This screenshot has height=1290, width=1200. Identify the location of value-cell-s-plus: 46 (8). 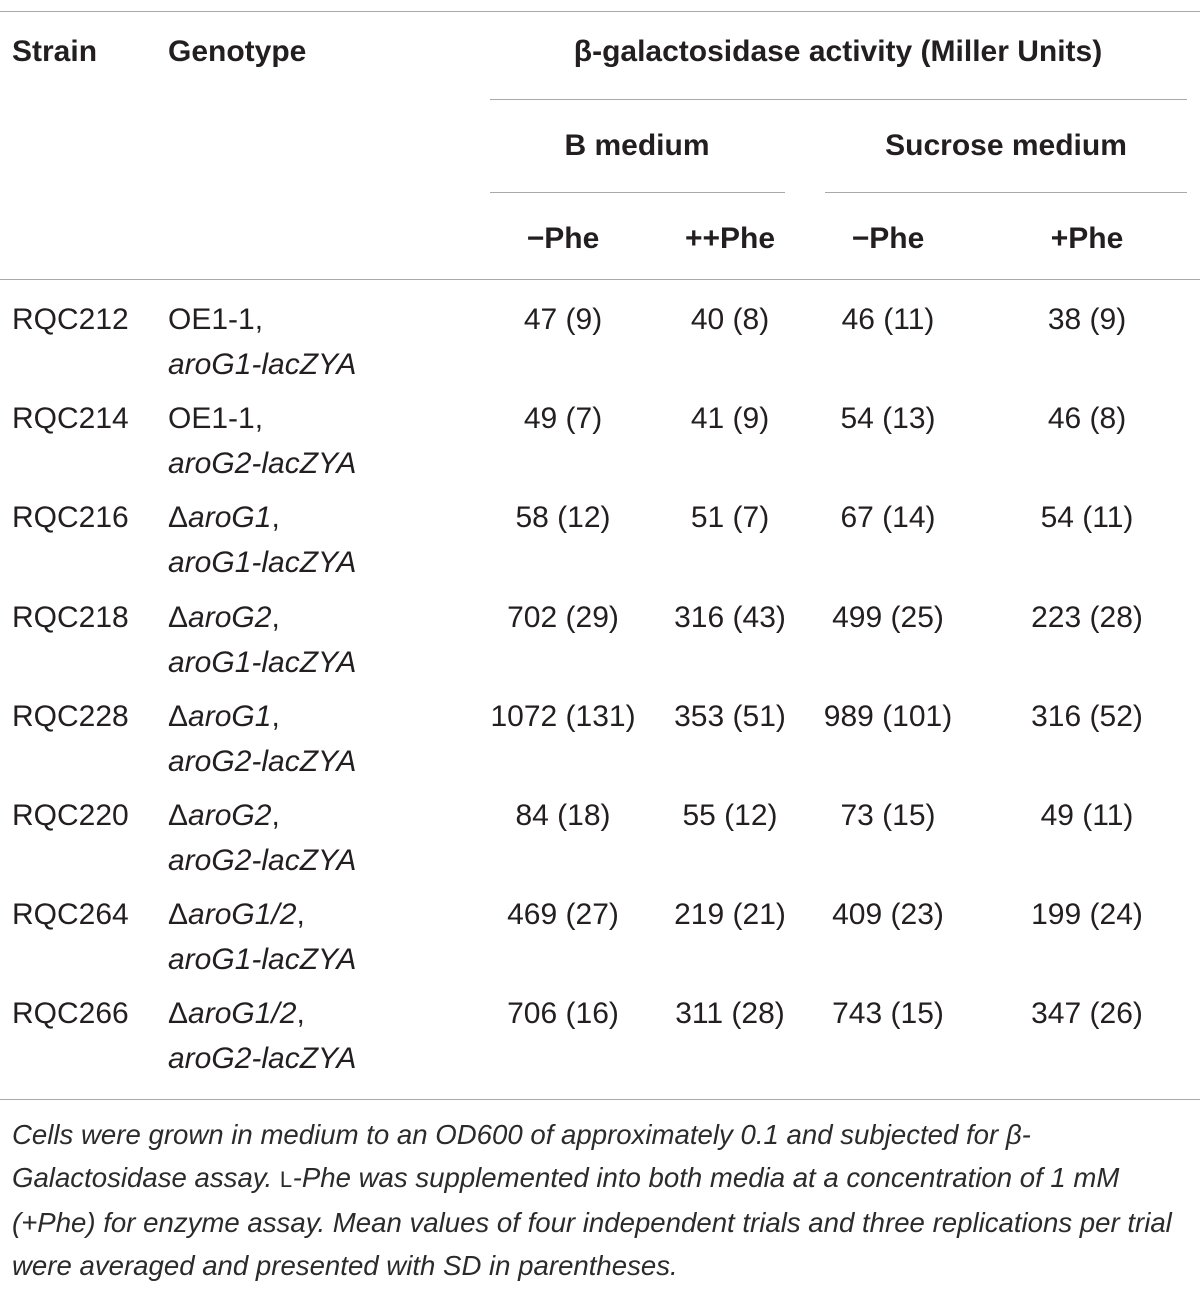
(1087, 418).